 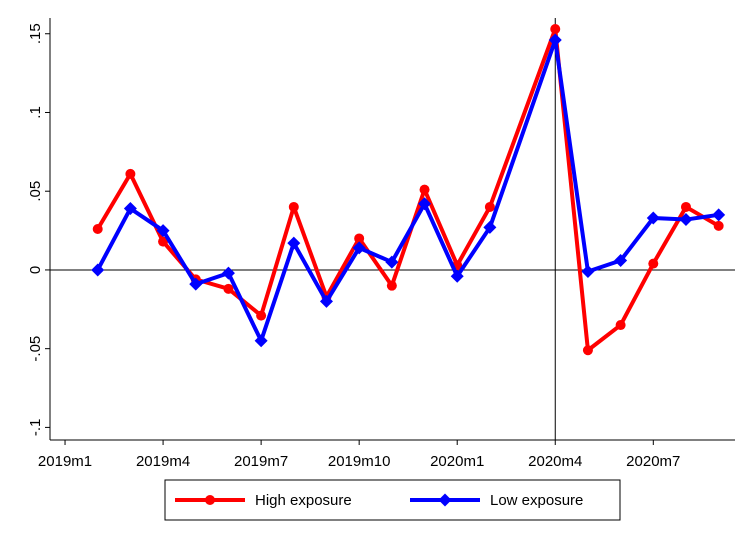 What do you see at coordinates (163, 461) in the screenshot?
I see `x-tick-label: 2019m4` at bounding box center [163, 461].